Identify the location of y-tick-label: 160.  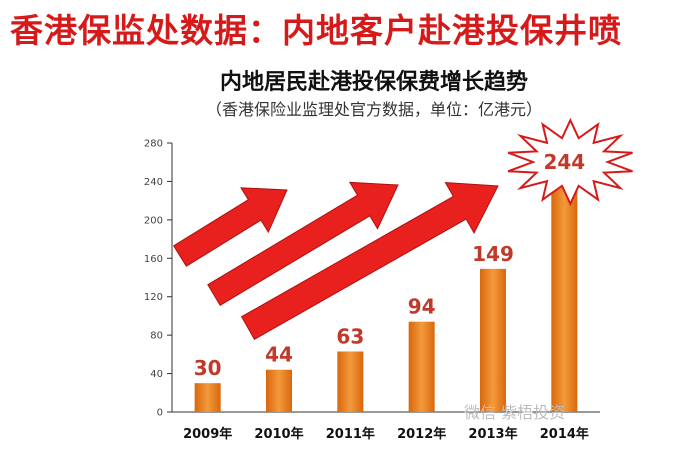
(153, 259).